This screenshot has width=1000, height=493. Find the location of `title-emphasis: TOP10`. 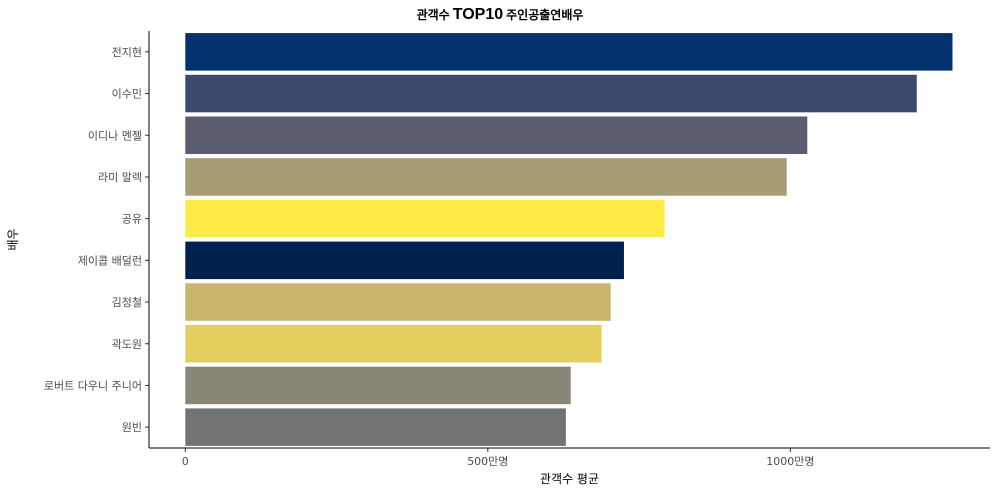

title-emphasis: TOP10 is located at coordinates (478, 14).